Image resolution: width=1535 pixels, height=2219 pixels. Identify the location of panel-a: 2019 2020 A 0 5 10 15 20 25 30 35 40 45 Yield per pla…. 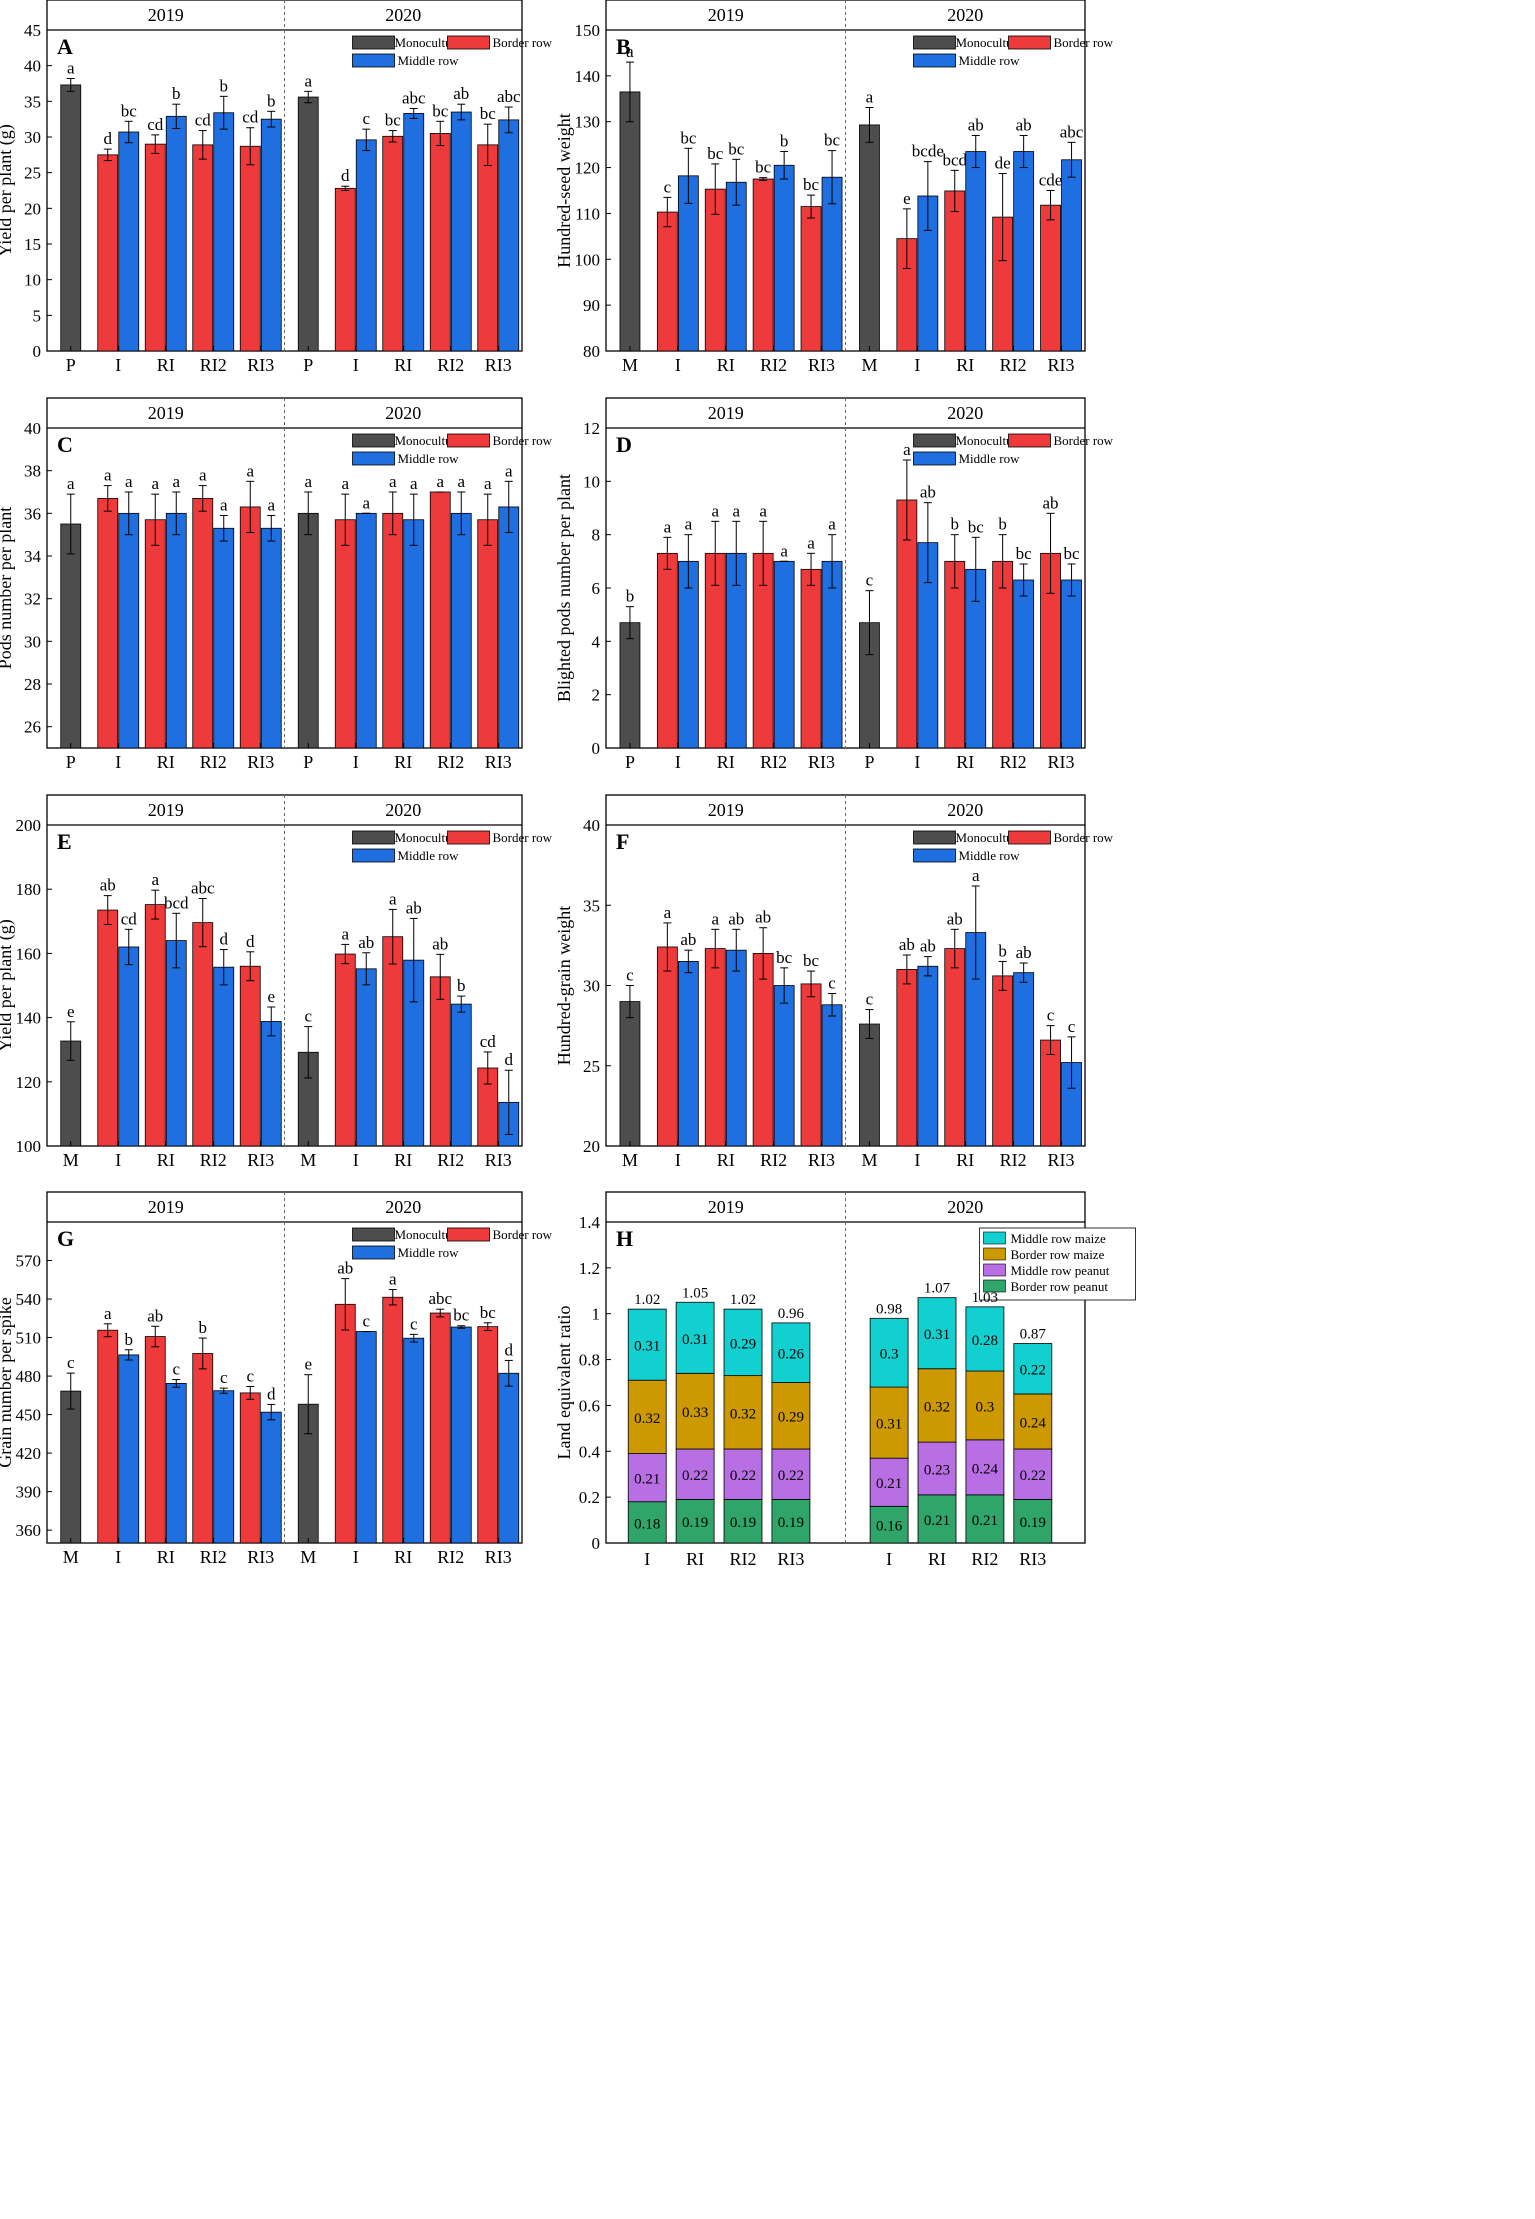
(276, 187).